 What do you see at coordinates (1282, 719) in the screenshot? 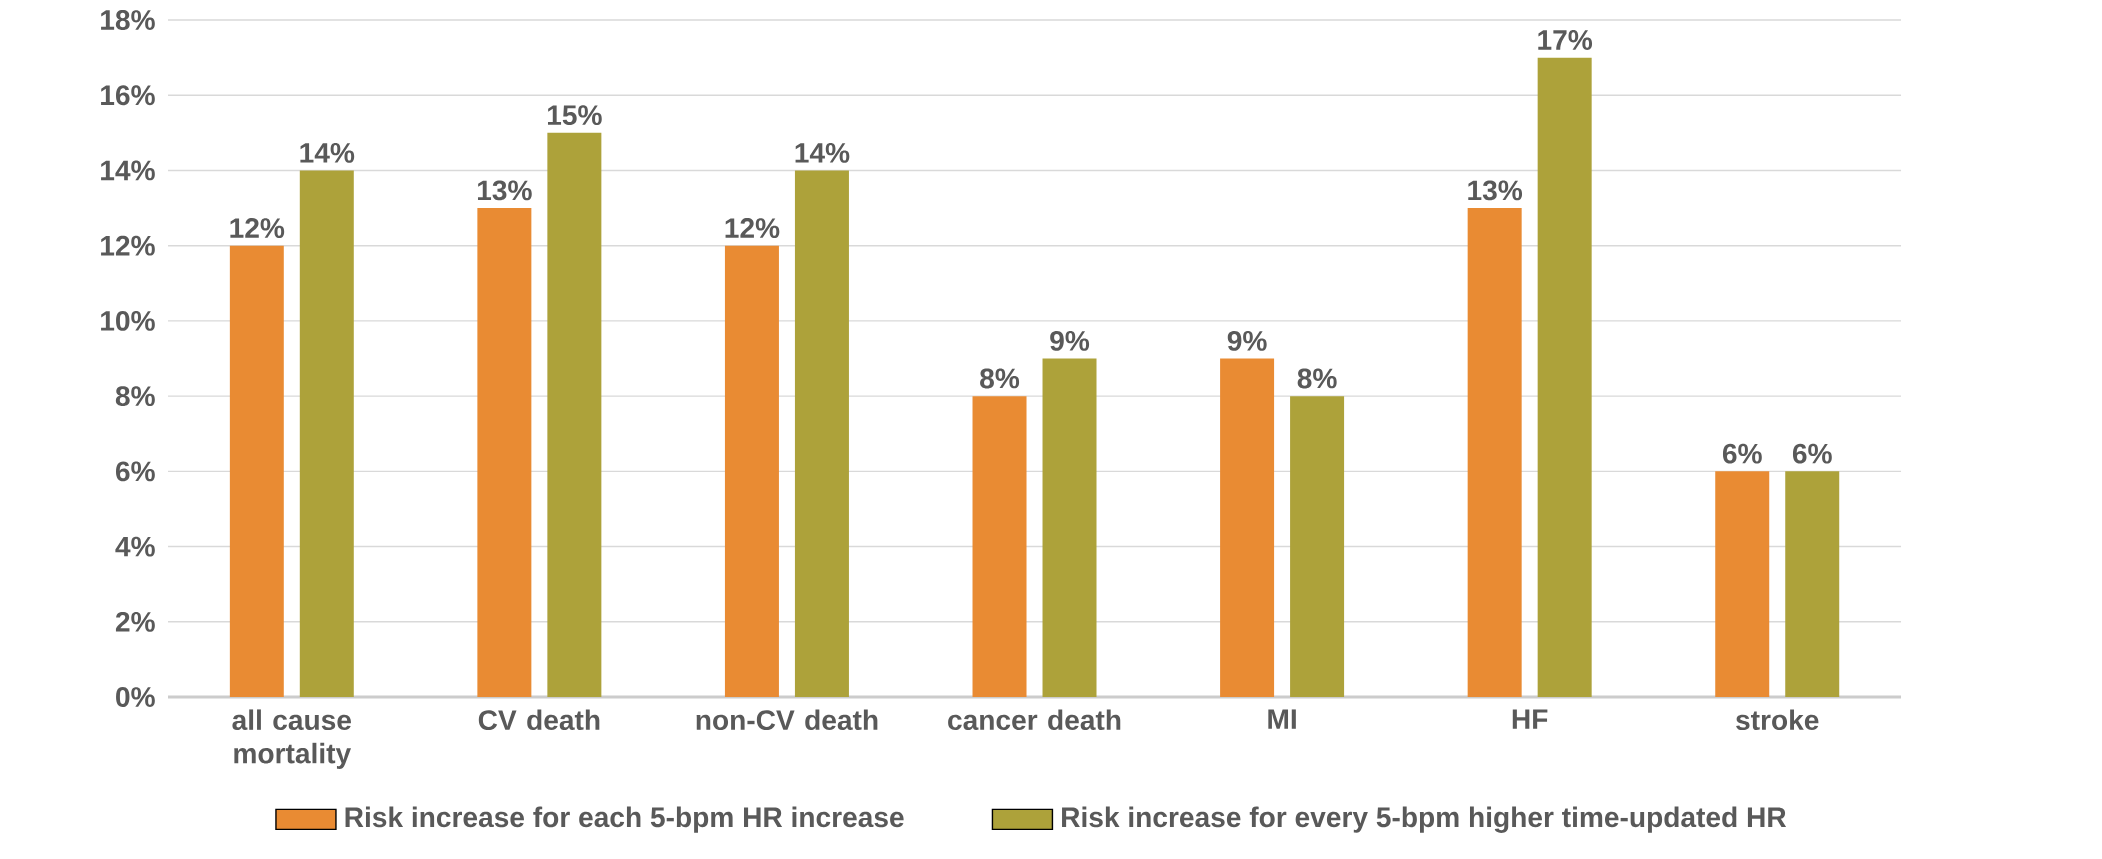
I see `x-tick-label: MI` at bounding box center [1282, 719].